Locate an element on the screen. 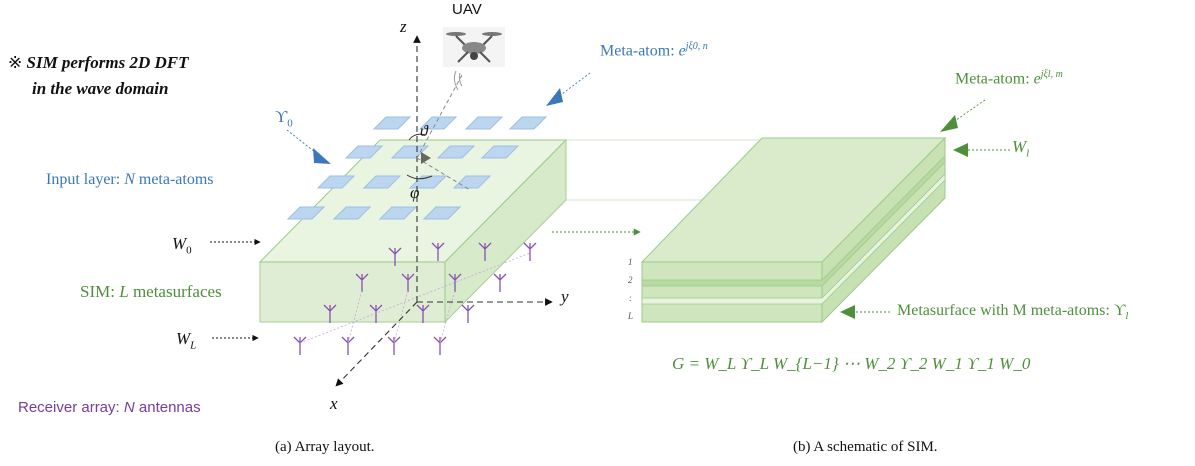  right-meta-atom-label: Meta-atom: ejξl, m is located at coordinates (1009, 78).